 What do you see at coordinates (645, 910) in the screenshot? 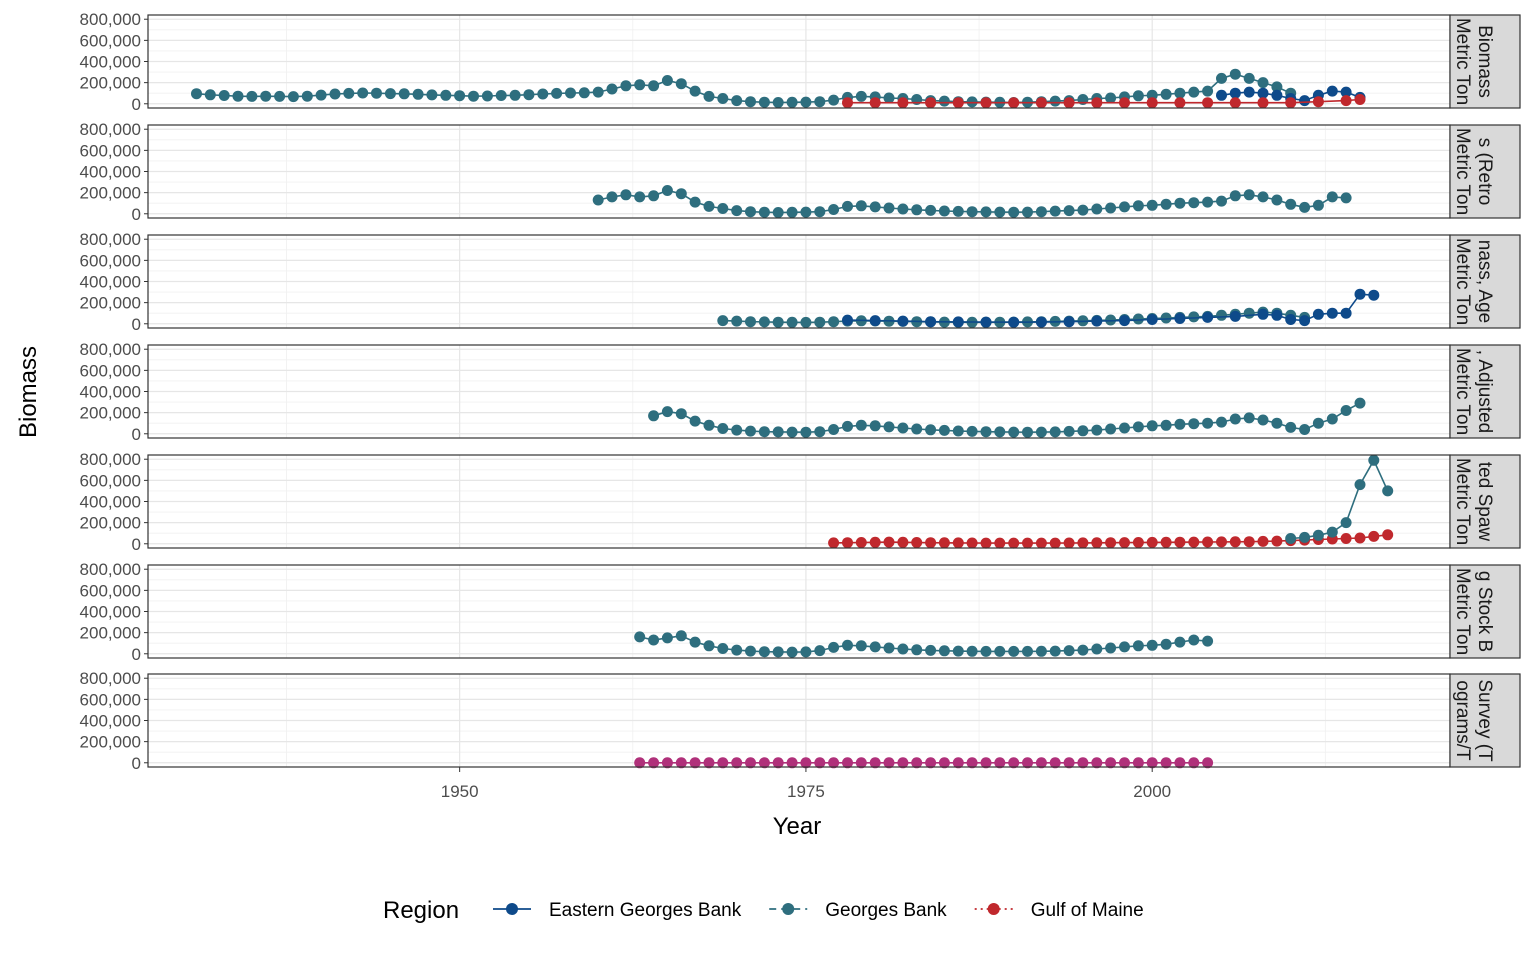
I see `legend-label: Eastern Georges Bank` at bounding box center [645, 910].